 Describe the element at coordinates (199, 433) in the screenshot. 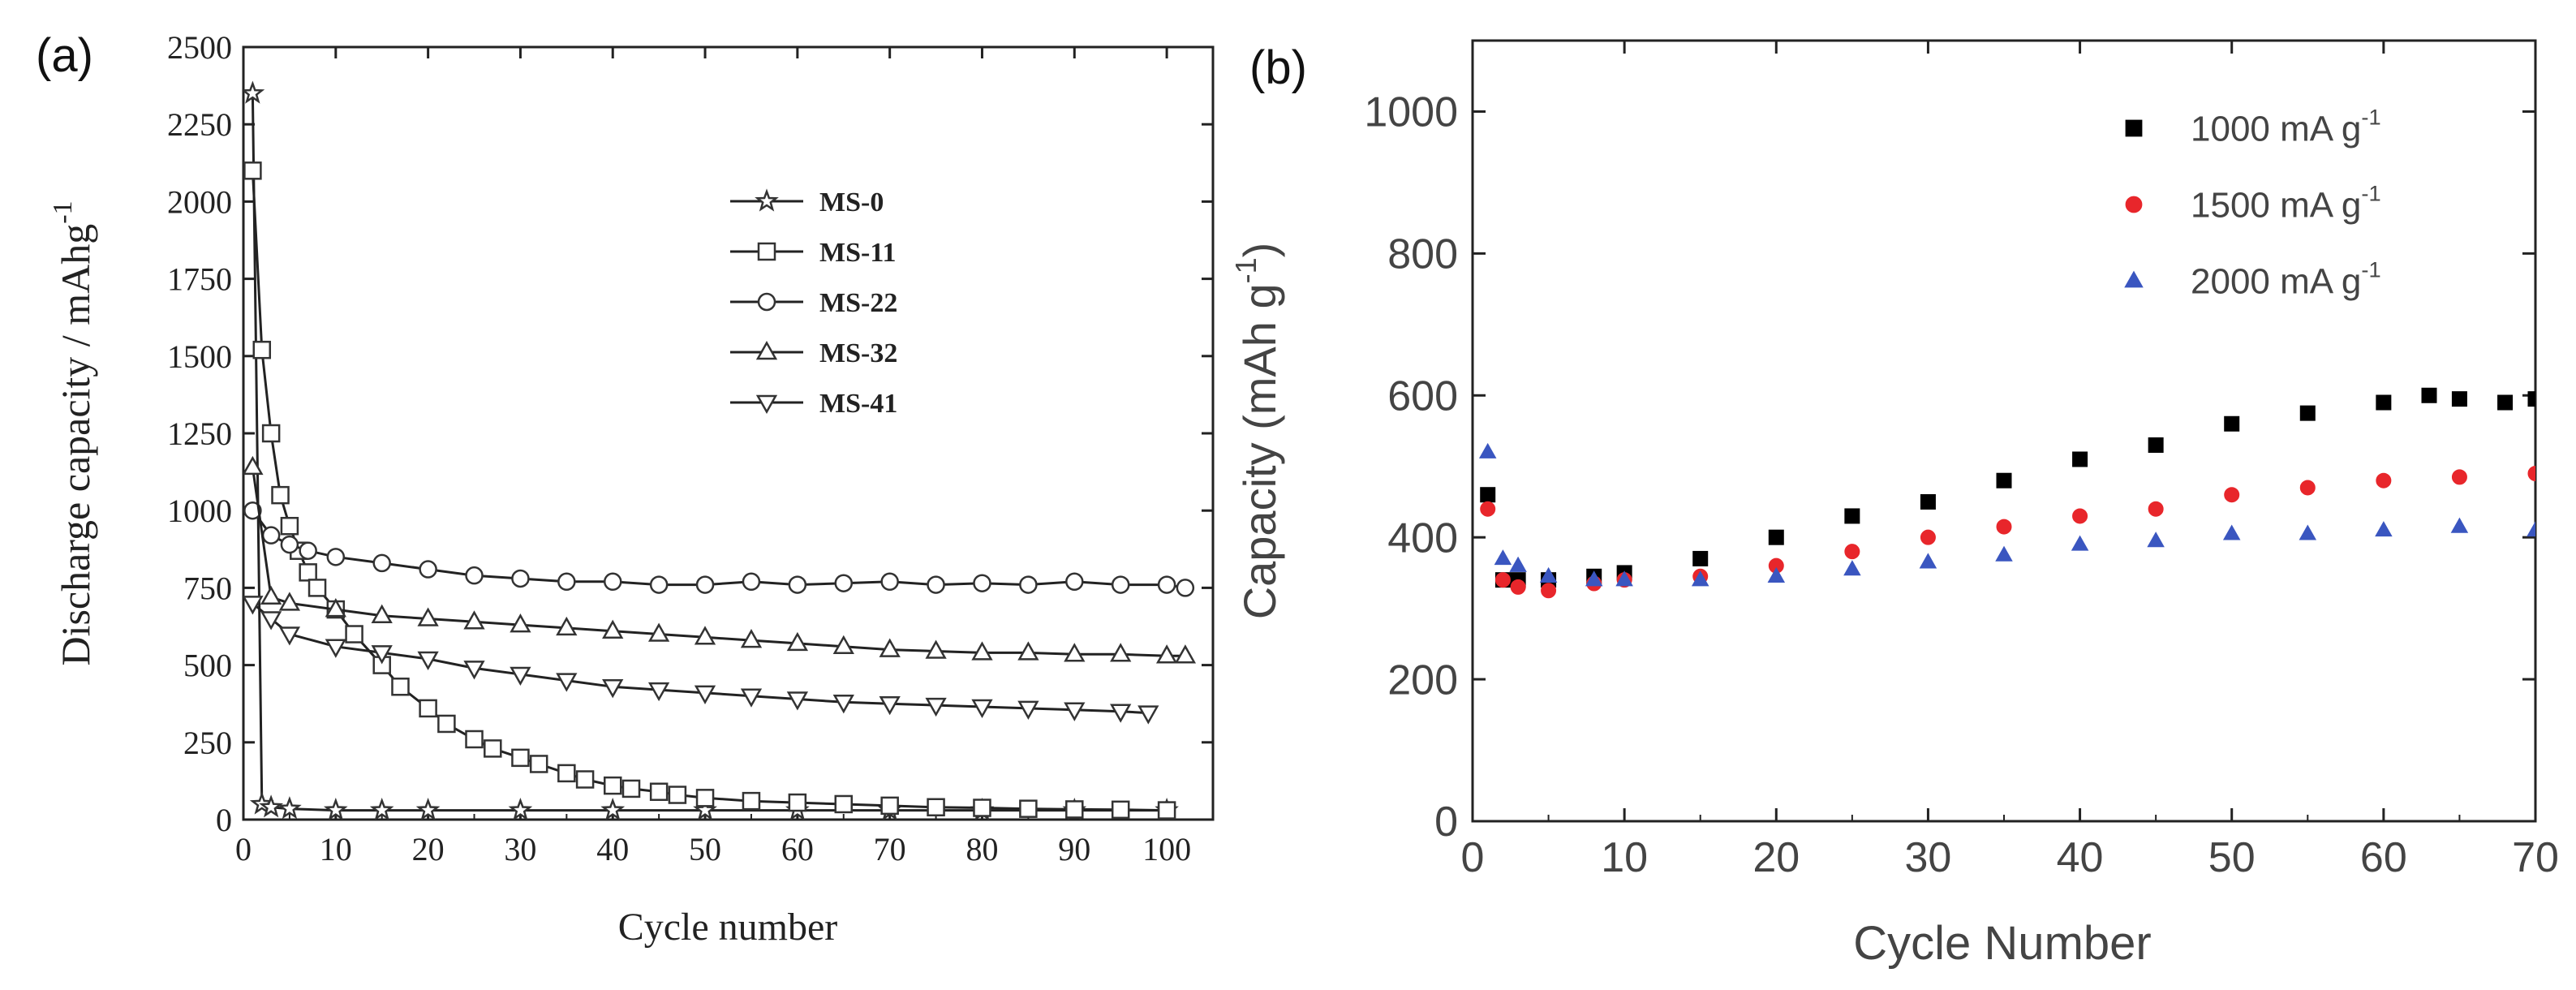

I see `y-tick-label: 1250` at that location.